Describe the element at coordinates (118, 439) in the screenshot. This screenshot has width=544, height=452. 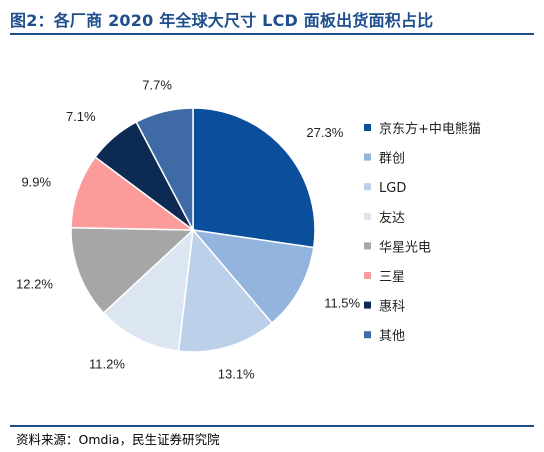
I see `source-note: 资料来源：Omdia，民生证券研究院` at that location.